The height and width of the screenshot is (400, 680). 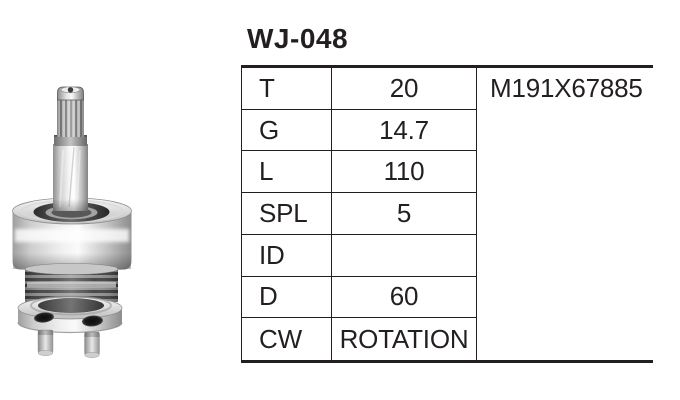 What do you see at coordinates (286, 130) in the screenshot?
I see `spec-label-g: G` at bounding box center [286, 130].